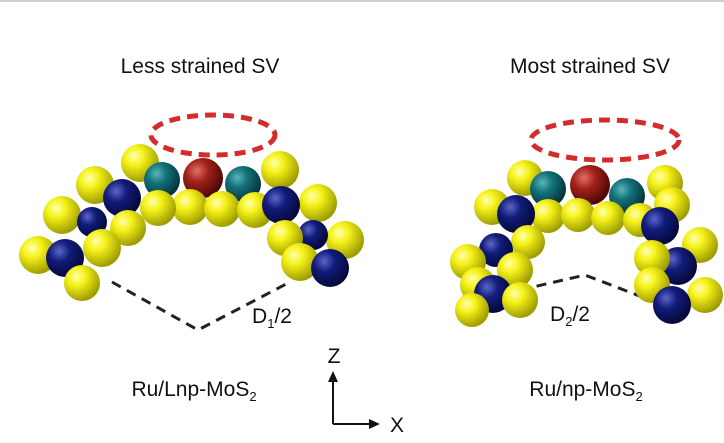 The height and width of the screenshot is (443, 724). I want to click on x-arrowhead, so click(374, 424).